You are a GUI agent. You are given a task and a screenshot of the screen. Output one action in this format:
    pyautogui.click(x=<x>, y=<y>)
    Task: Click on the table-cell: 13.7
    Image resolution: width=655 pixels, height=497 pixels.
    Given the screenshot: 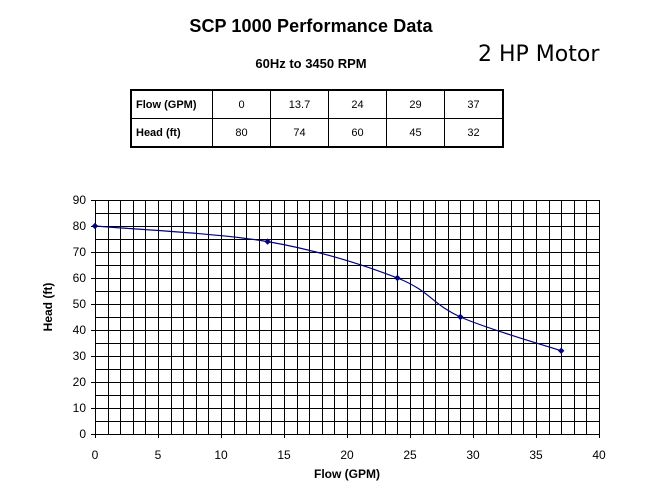 What is the action you would take?
    pyautogui.click(x=299, y=104)
    